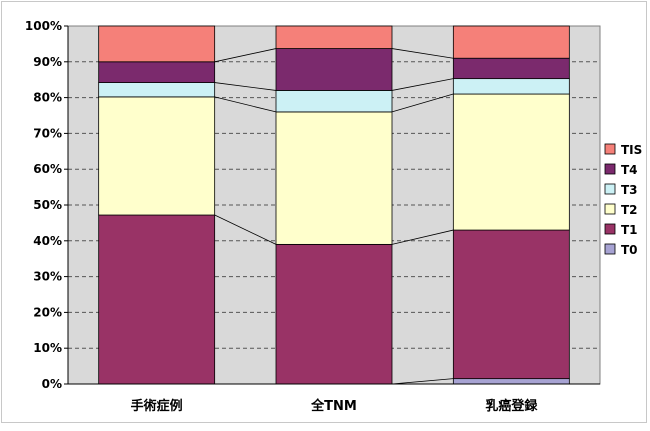 The height and width of the screenshot is (431, 650). I want to click on legend-label-t2: T2, so click(629, 210).